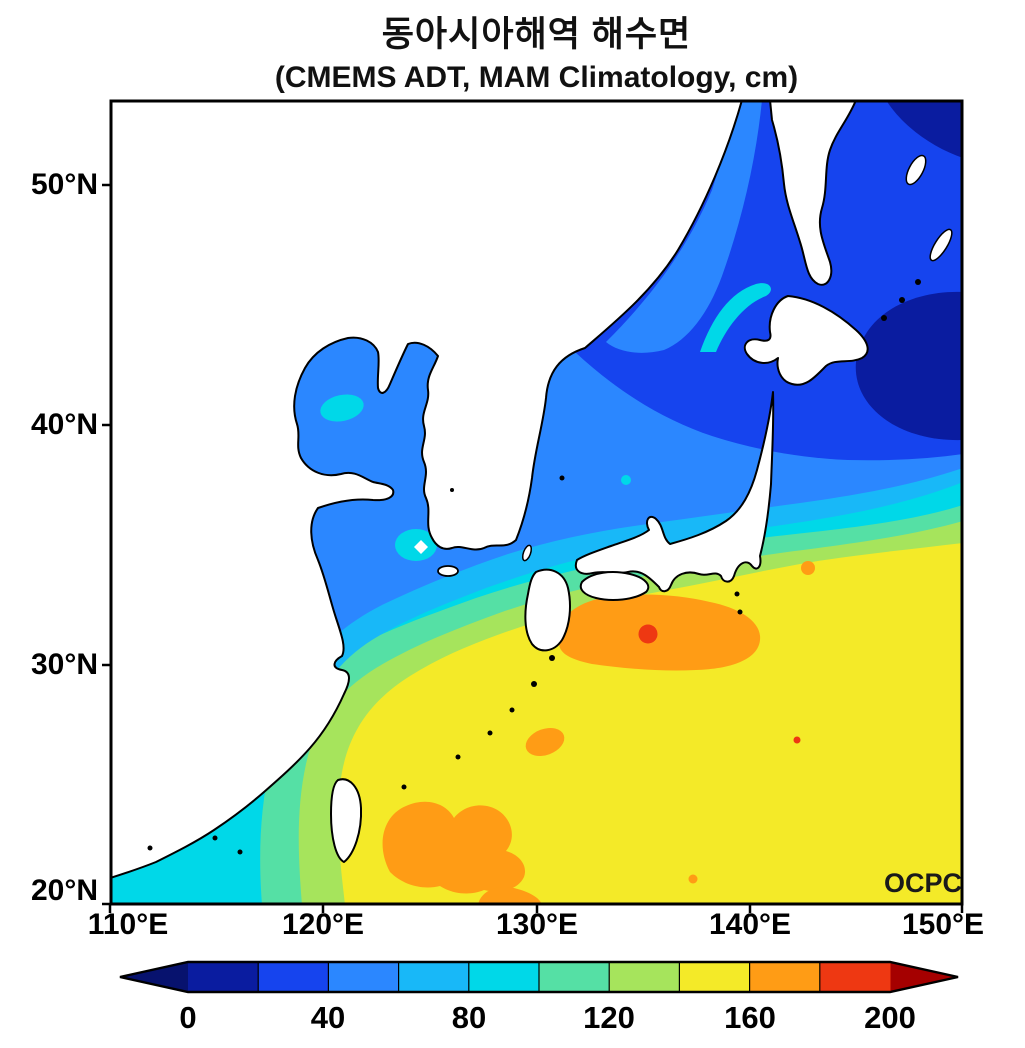  Describe the element at coordinates (735, 317) in the screenshot. I see `patch-hokkaido-nw-cyan` at that location.